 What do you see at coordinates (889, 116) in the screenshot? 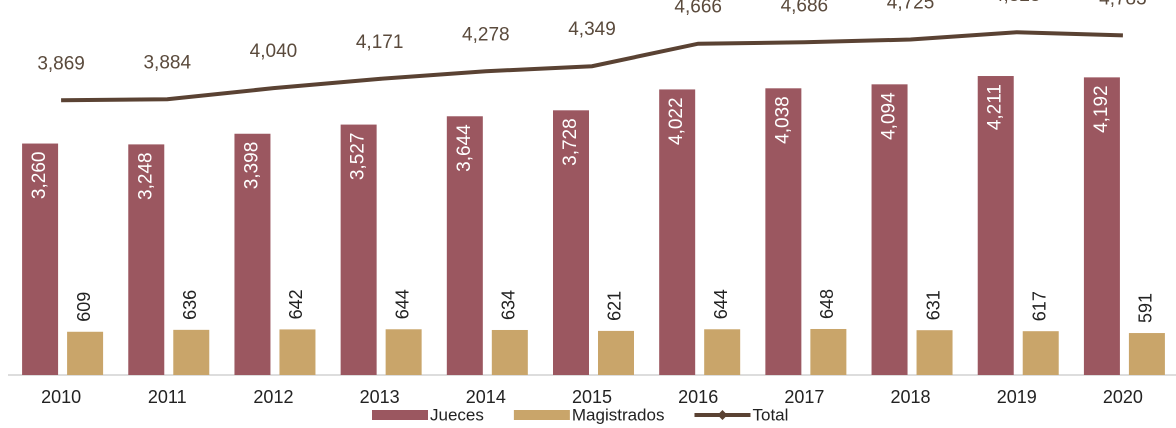
I see `value-label: 4,094` at bounding box center [889, 116].